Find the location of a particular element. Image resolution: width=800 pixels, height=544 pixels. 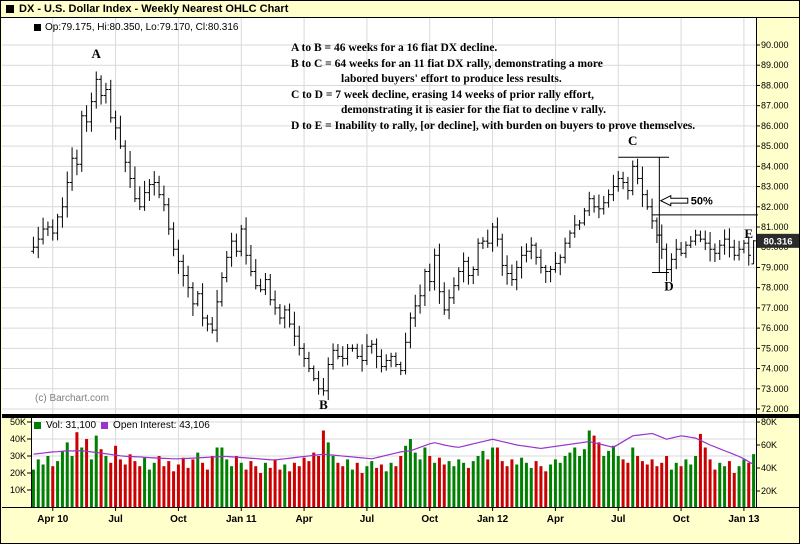

quote-marker-icon is located at coordinates (37, 27).